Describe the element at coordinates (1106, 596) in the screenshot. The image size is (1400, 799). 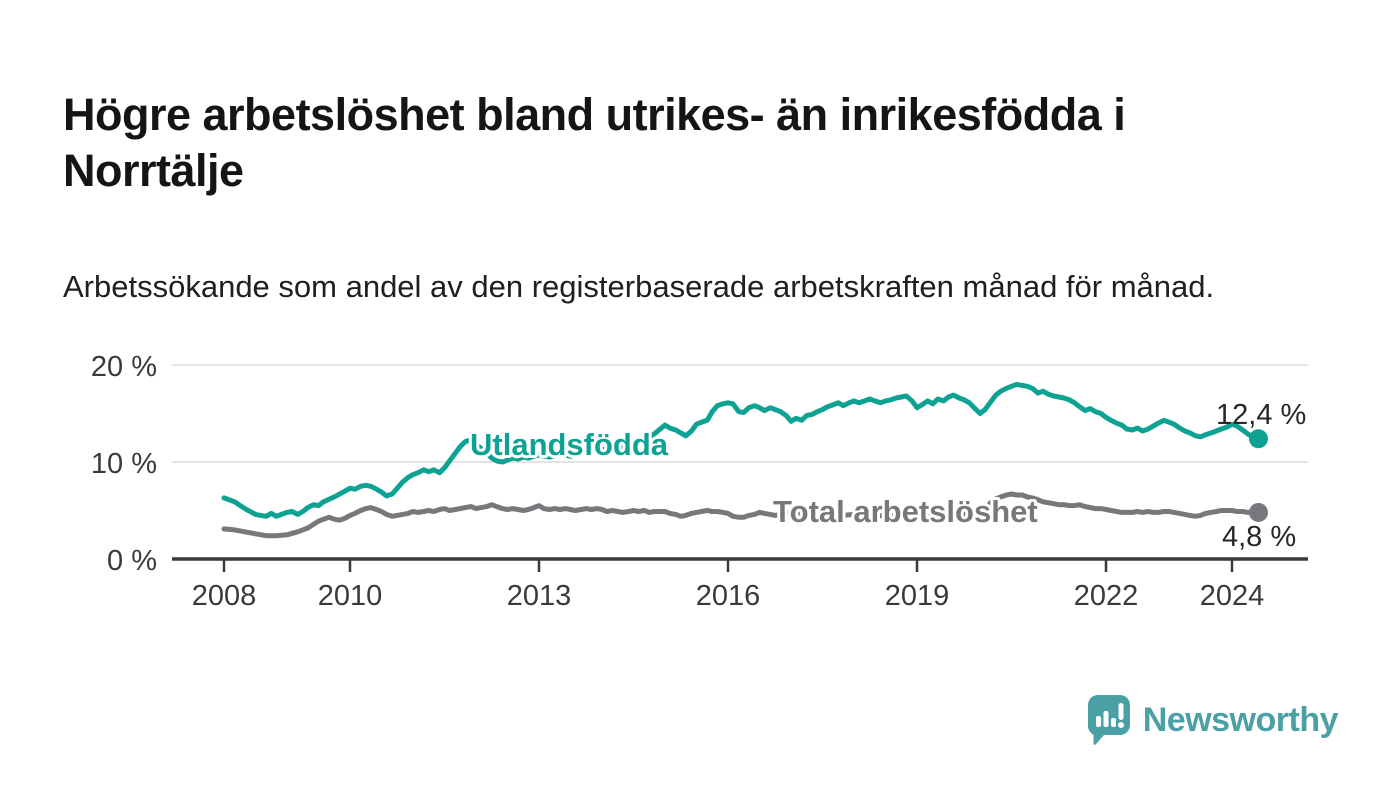
I see `x-tick-label: 2022` at that location.